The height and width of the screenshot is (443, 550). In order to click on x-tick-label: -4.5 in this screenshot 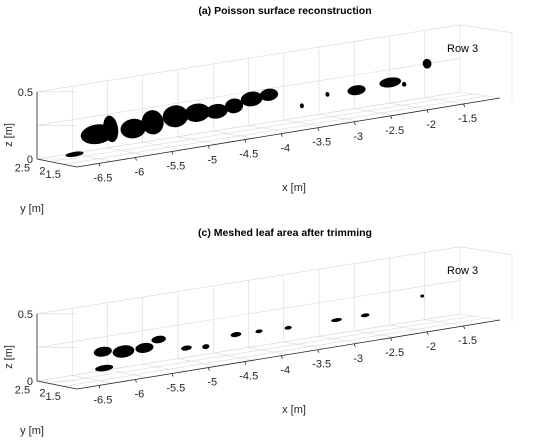, I will do `click(248, 155)`.